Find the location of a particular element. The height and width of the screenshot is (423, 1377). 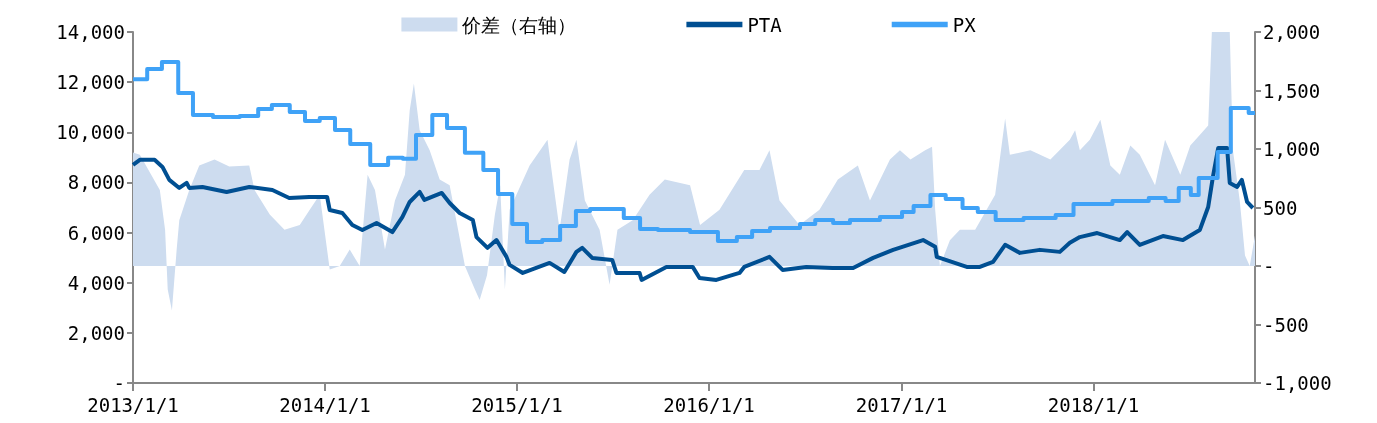

x-tick-label: 2016/1/1 is located at coordinates (709, 404).